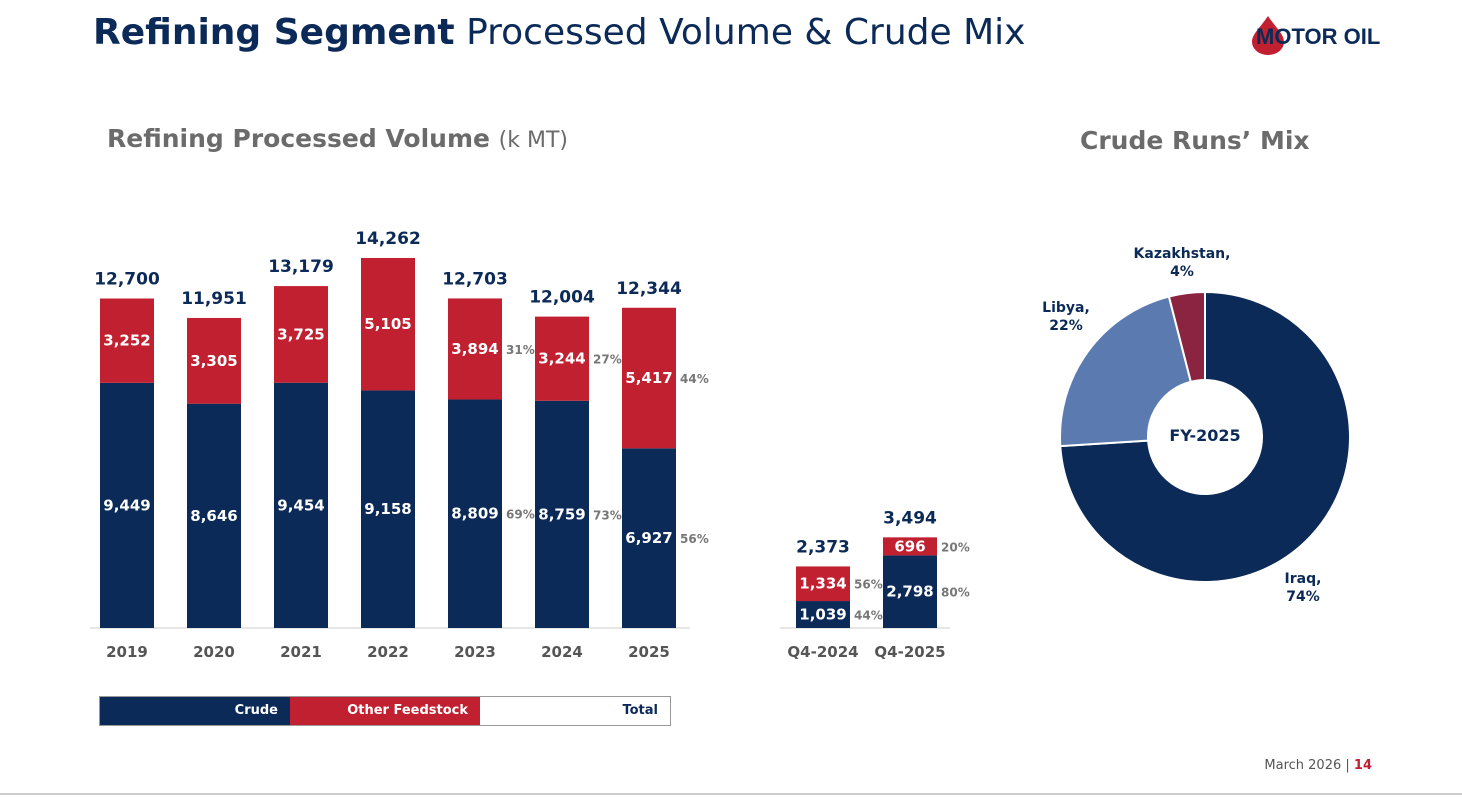  What do you see at coordinates (607, 360) in the screenshot?
I see `share-other-2024: 27%` at bounding box center [607, 360].